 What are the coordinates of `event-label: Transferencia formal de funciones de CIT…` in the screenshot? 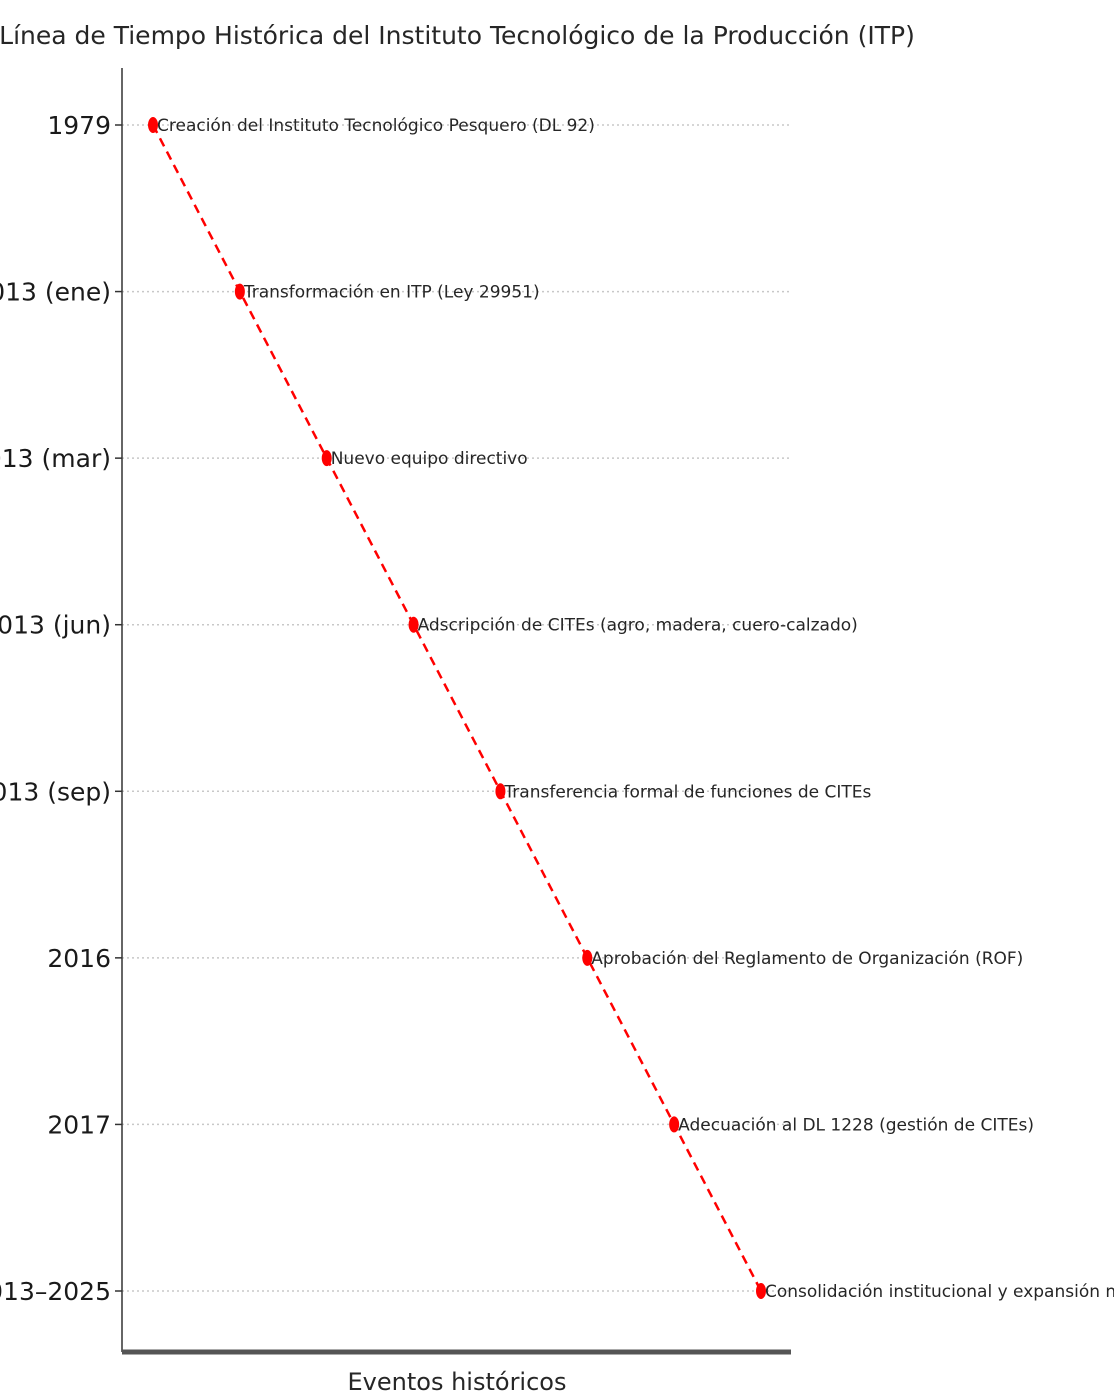 It's located at (687, 792).